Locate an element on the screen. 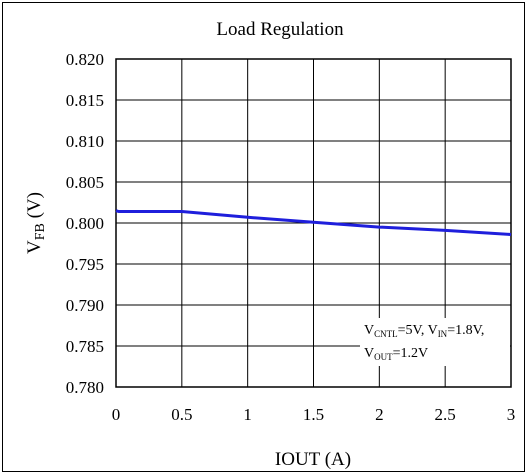  y-axis-label-main: V is located at coordinates (34, 247).